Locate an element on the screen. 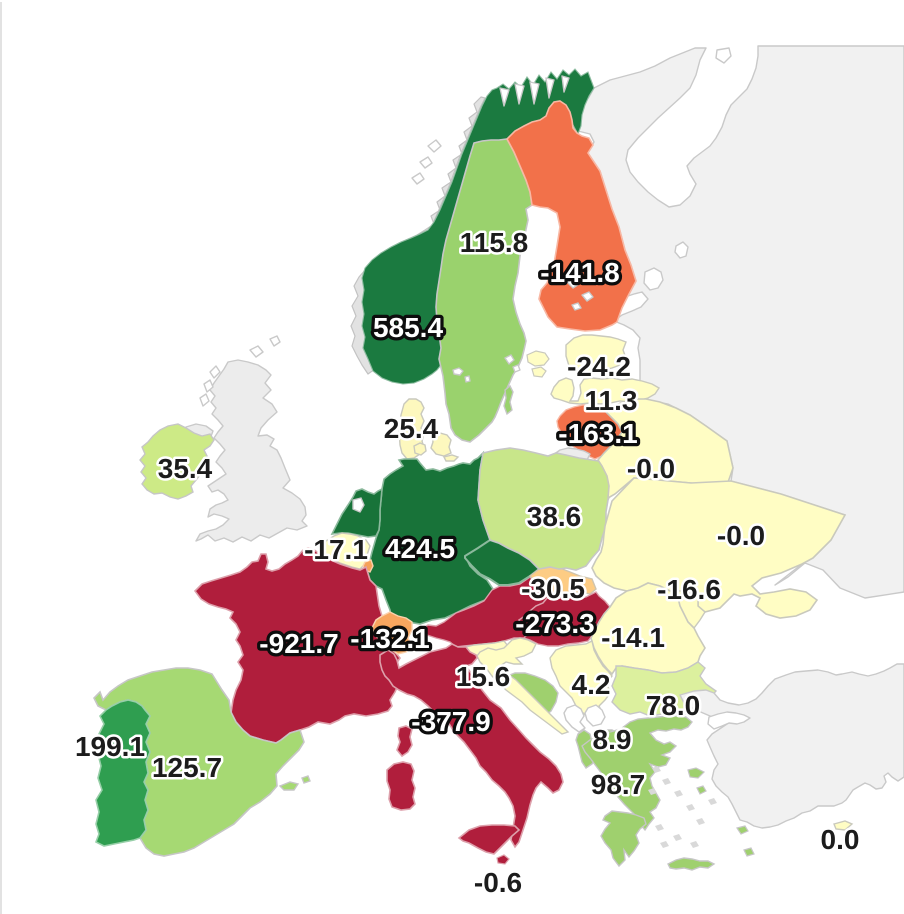  svg-text: 38.6 is located at coordinates (554, 516).